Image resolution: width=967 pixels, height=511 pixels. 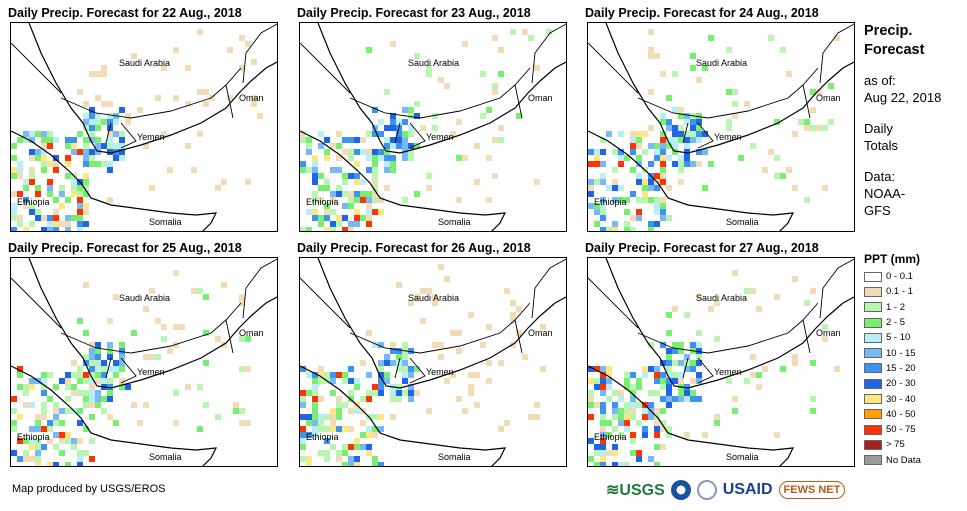 What do you see at coordinates (903, 97) in the screenshot?
I see `asof-date: Aug 22, 2018` at bounding box center [903, 97].